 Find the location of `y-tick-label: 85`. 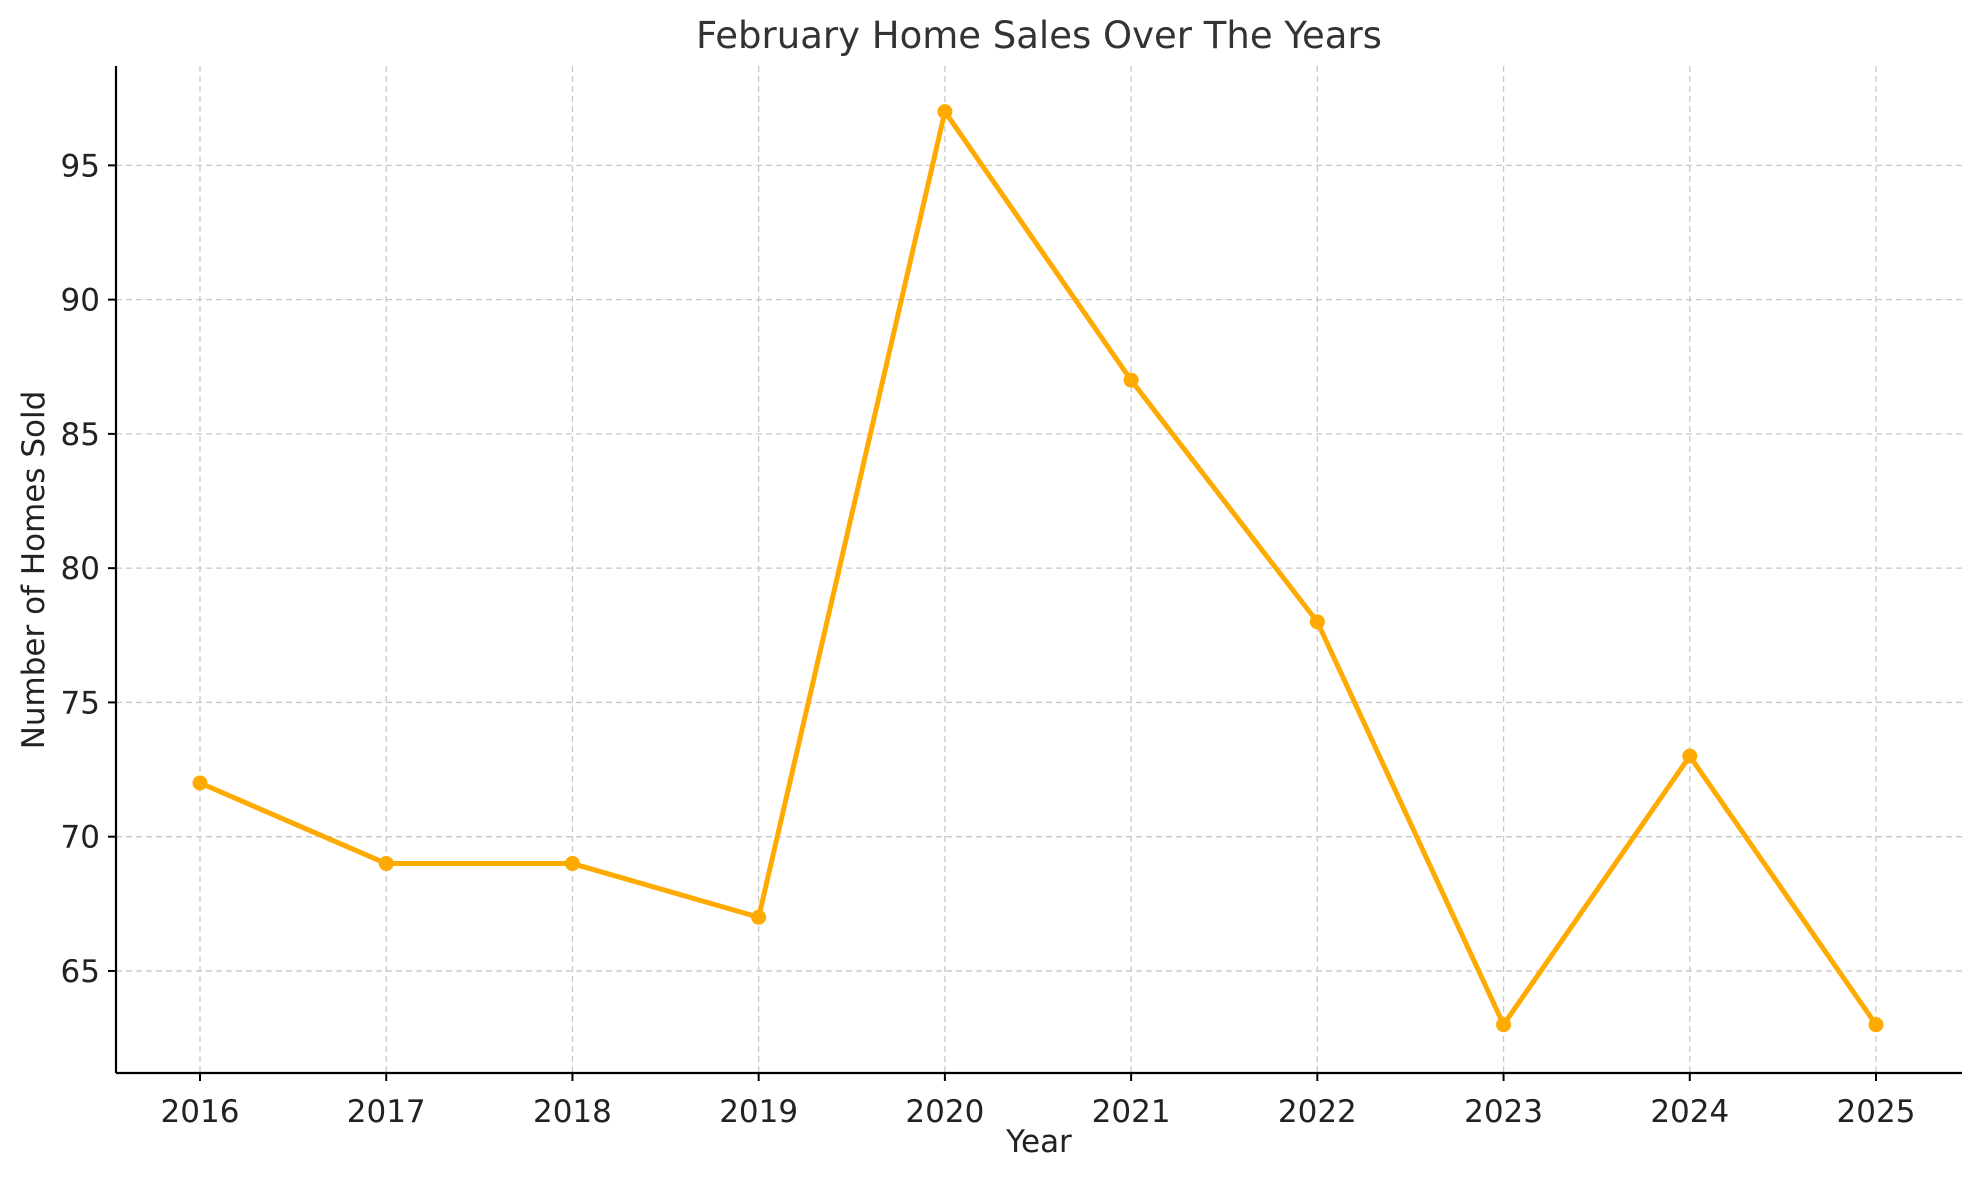

y-tick-label: 85 is located at coordinates (80, 435).